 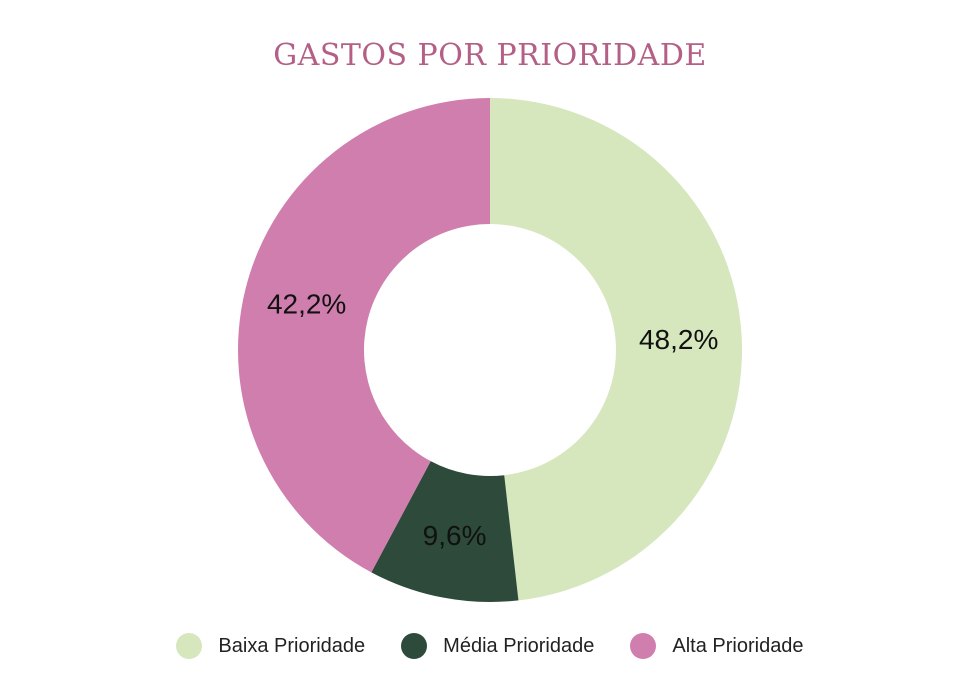 I want to click on legend-swatch-media-prioridade, so click(x=414, y=646).